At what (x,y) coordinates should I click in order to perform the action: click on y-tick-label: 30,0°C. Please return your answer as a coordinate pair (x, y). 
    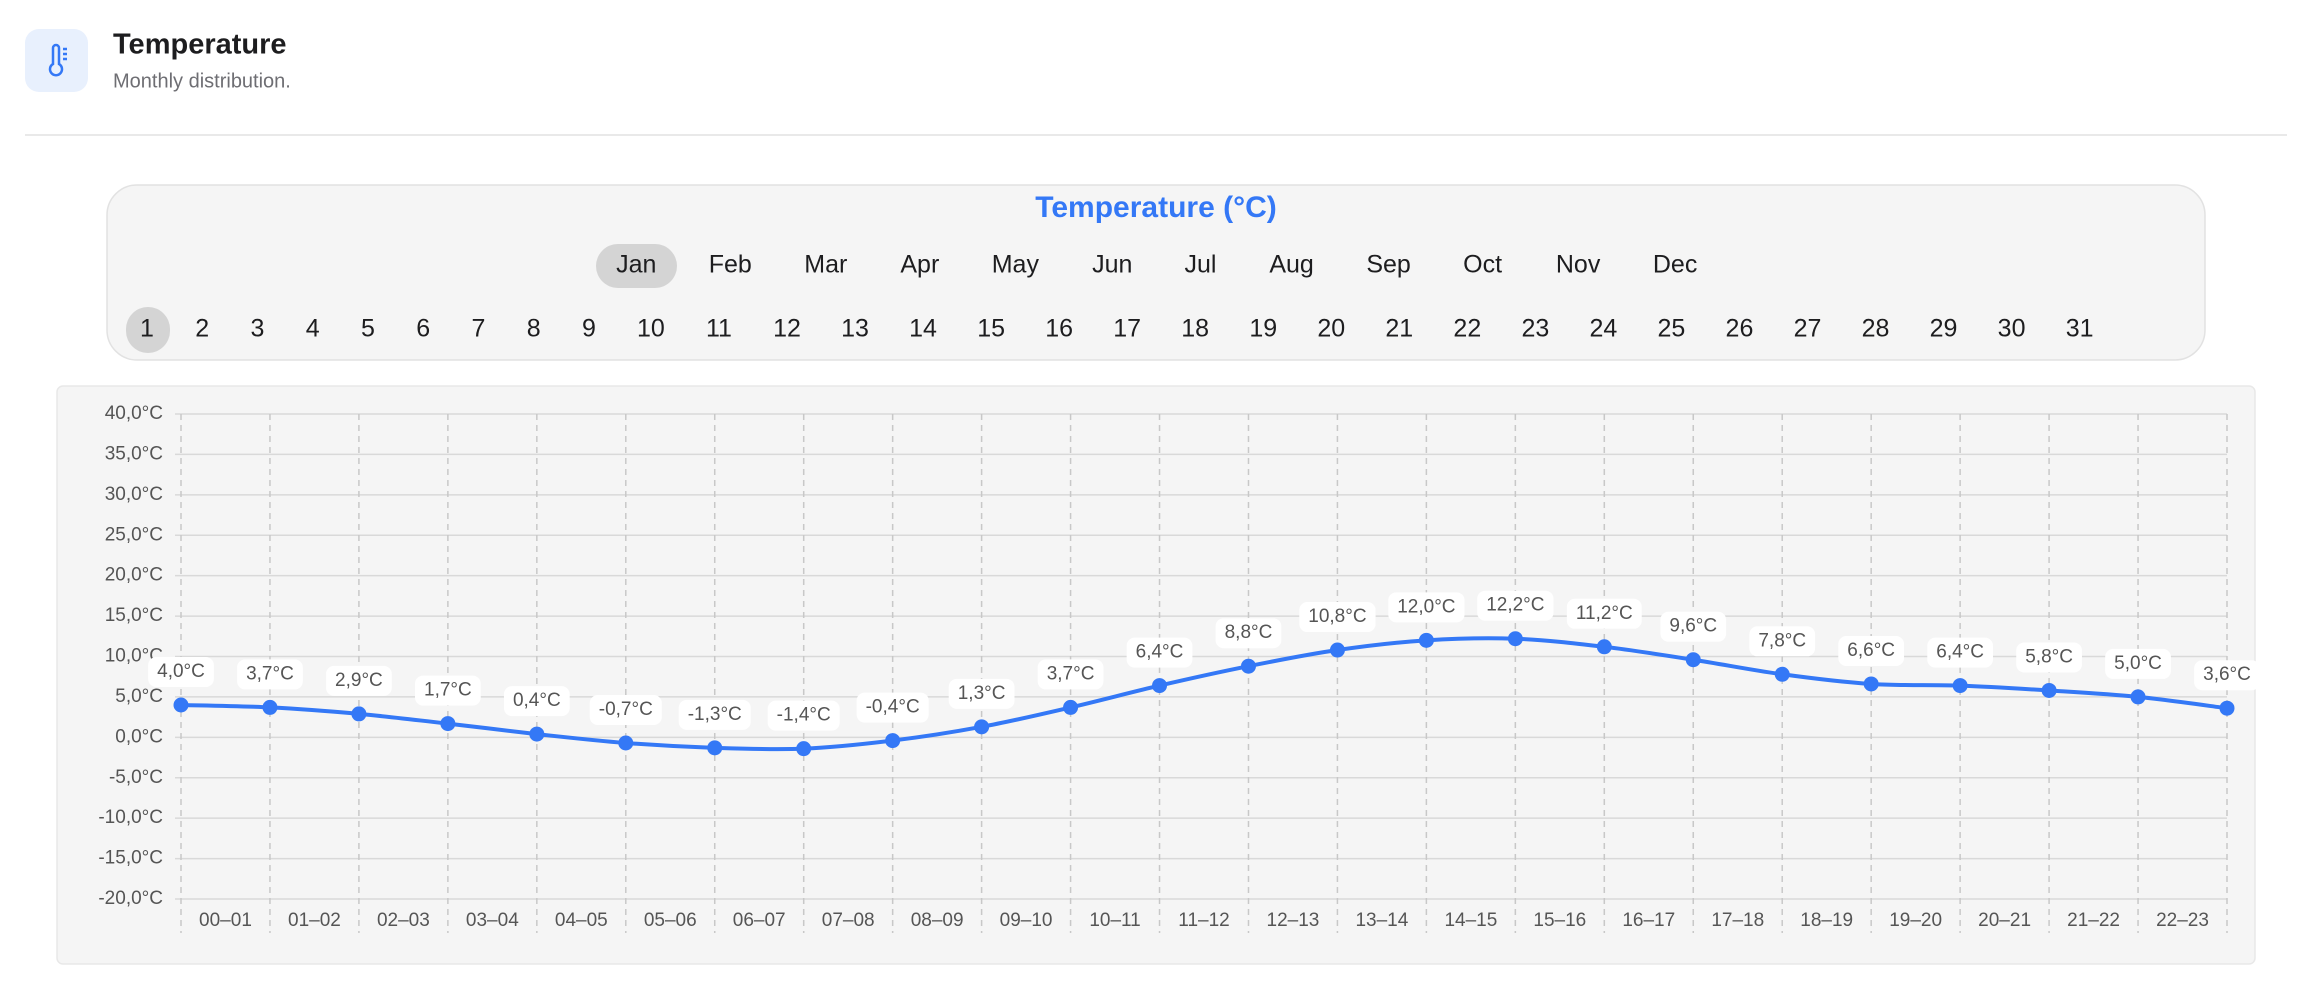
    Looking at the image, I should click on (134, 494).